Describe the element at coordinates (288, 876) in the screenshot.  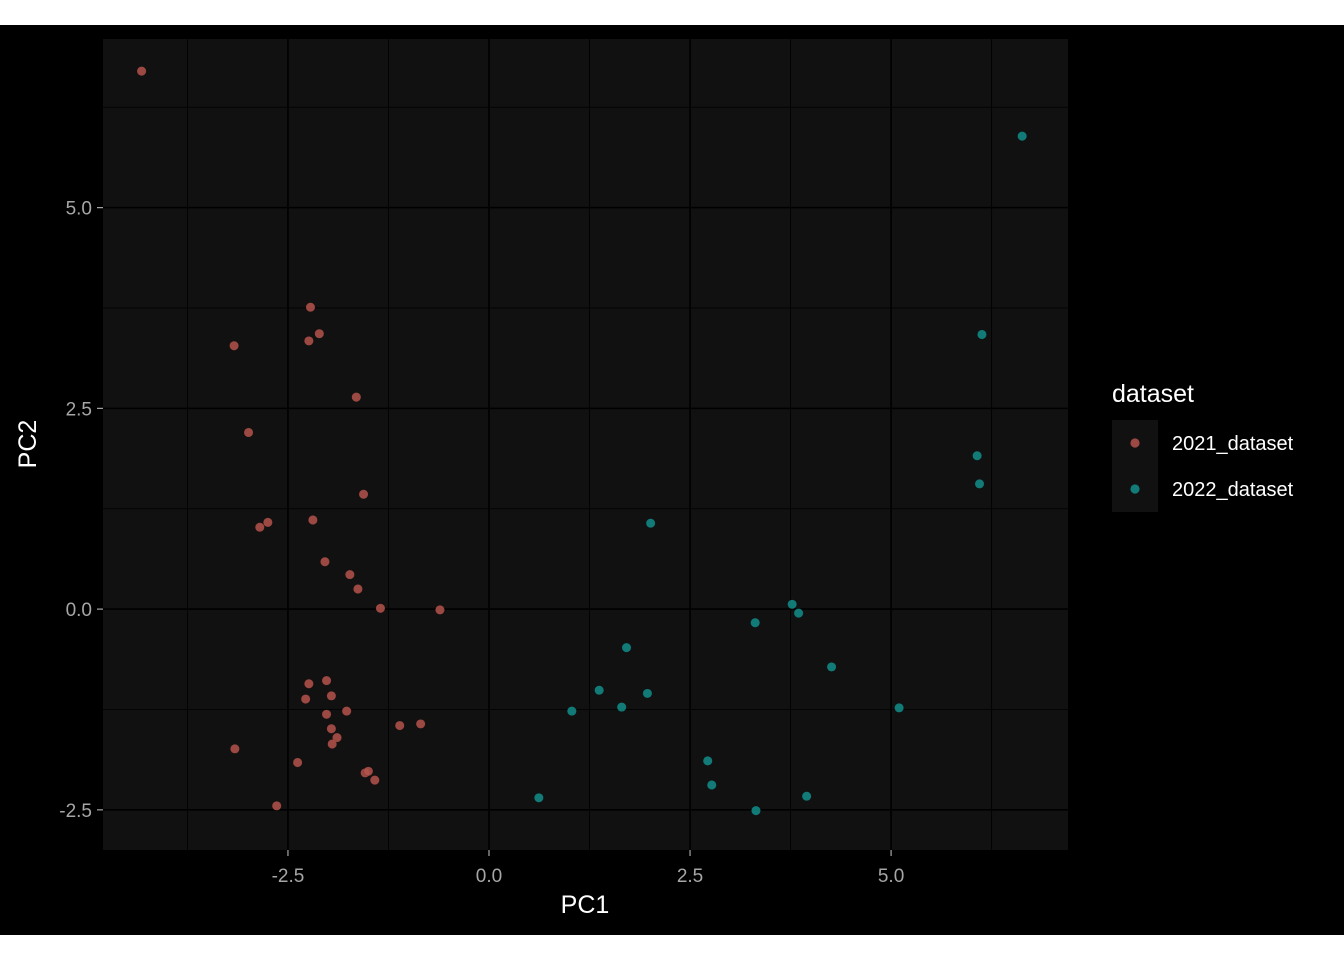
I see `x-tick-label: -2.5` at that location.